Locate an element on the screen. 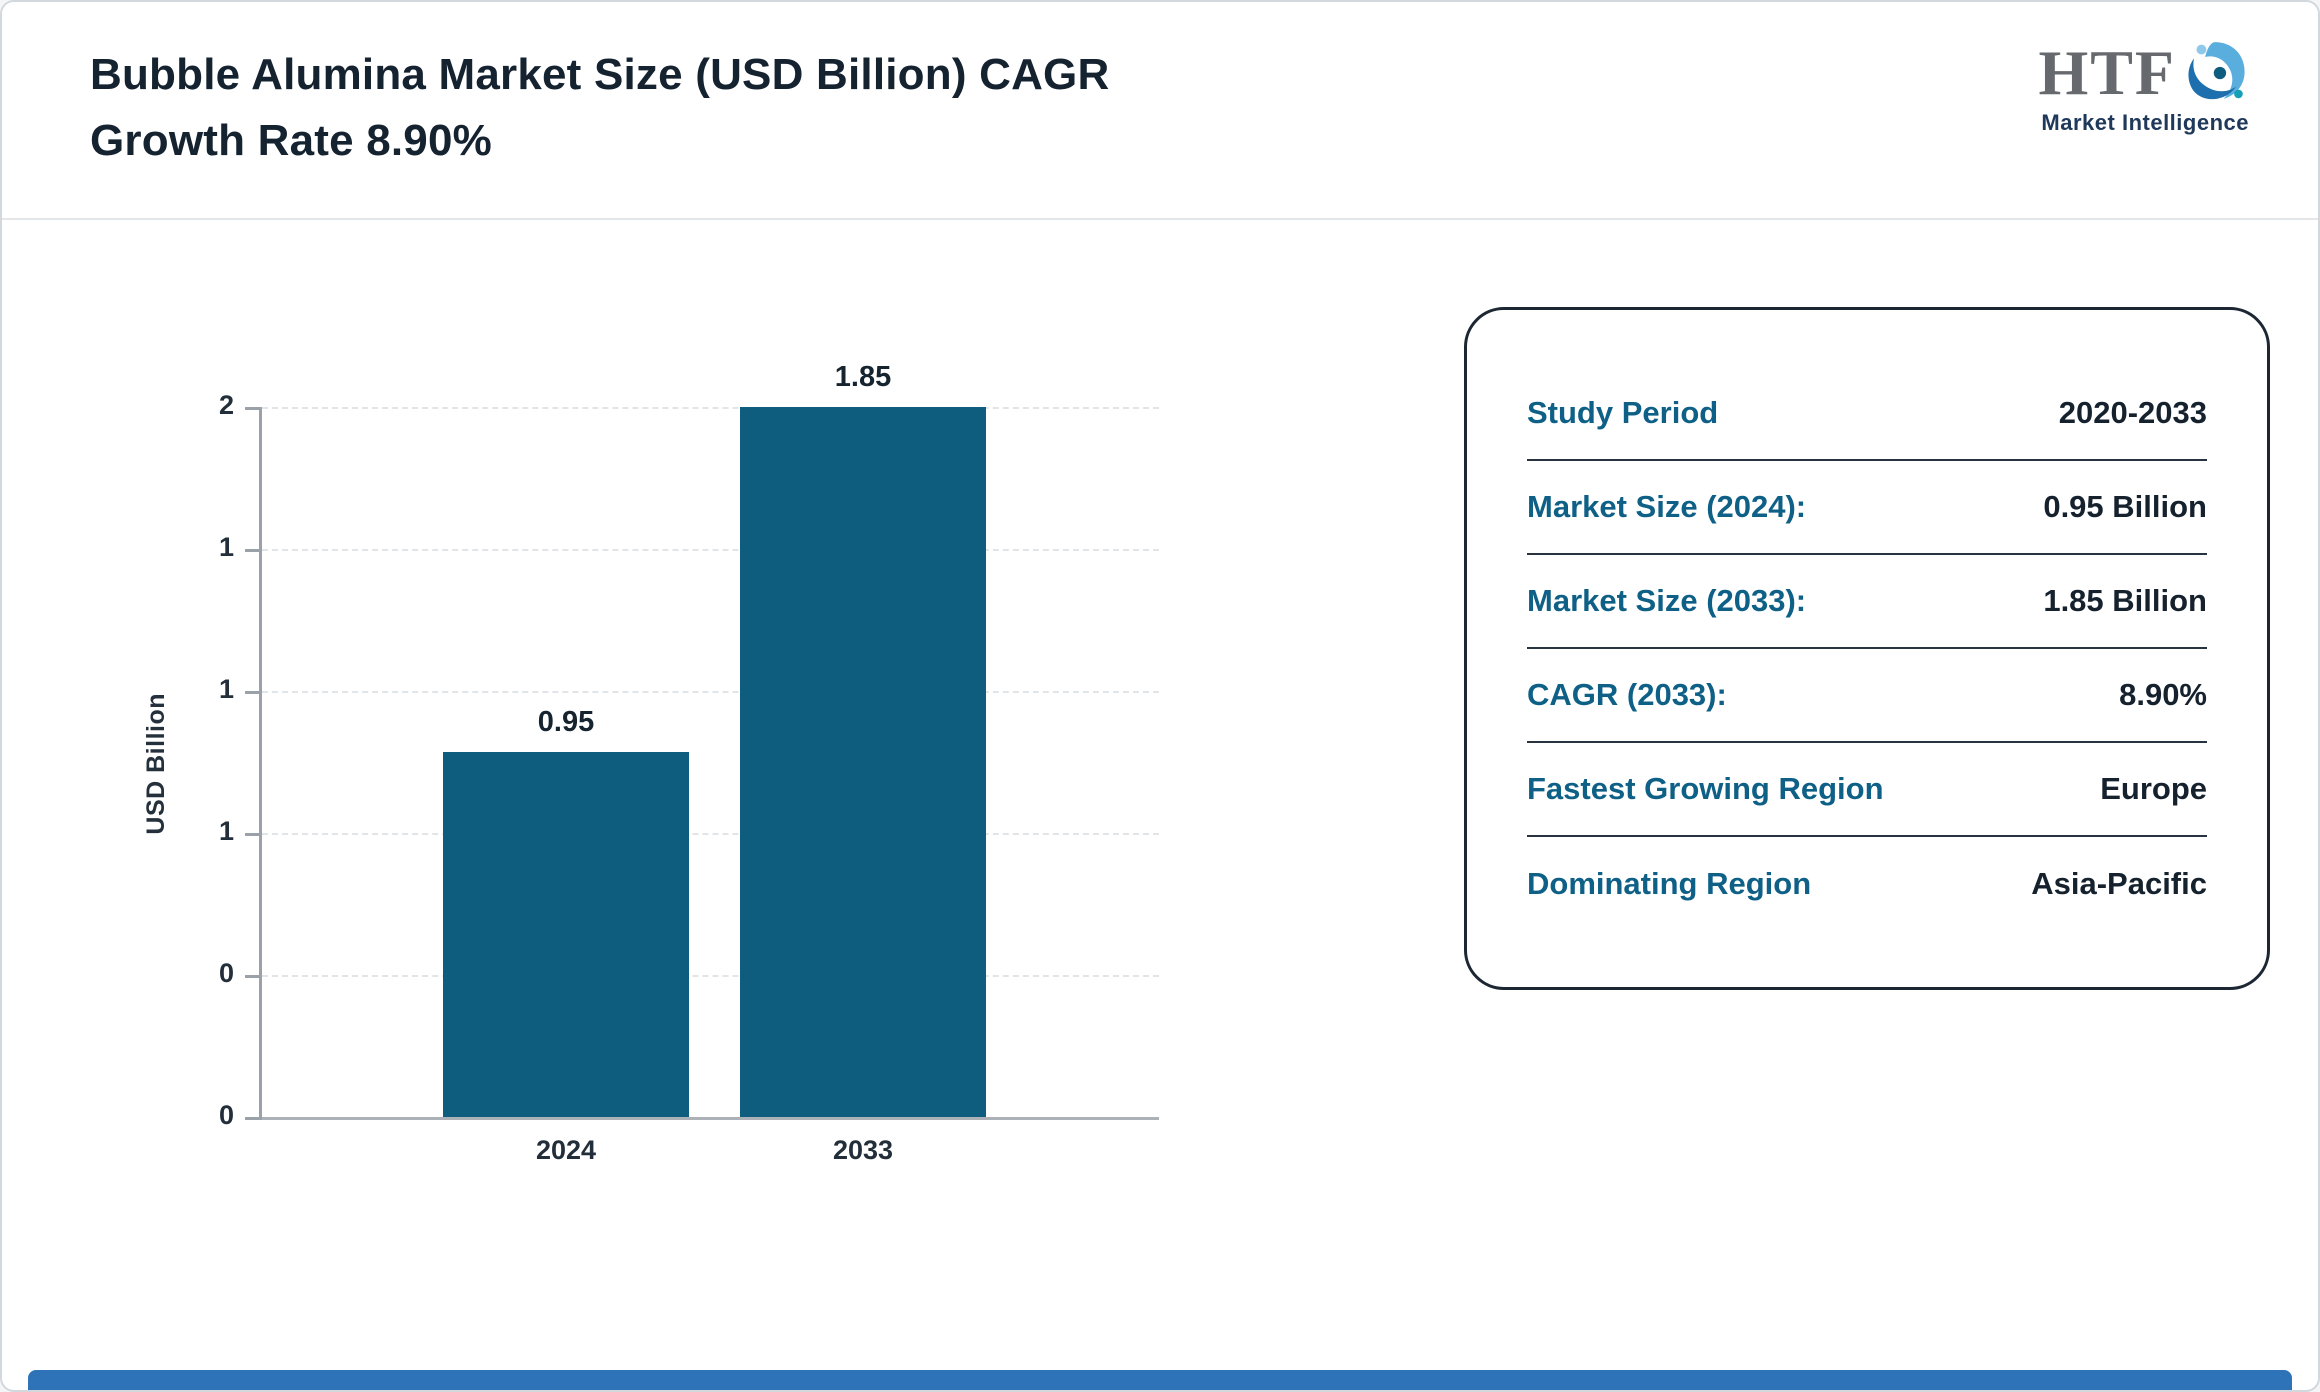 The height and width of the screenshot is (1392, 2320). y-axis-title: USD Billion is located at coordinates (156, 763).